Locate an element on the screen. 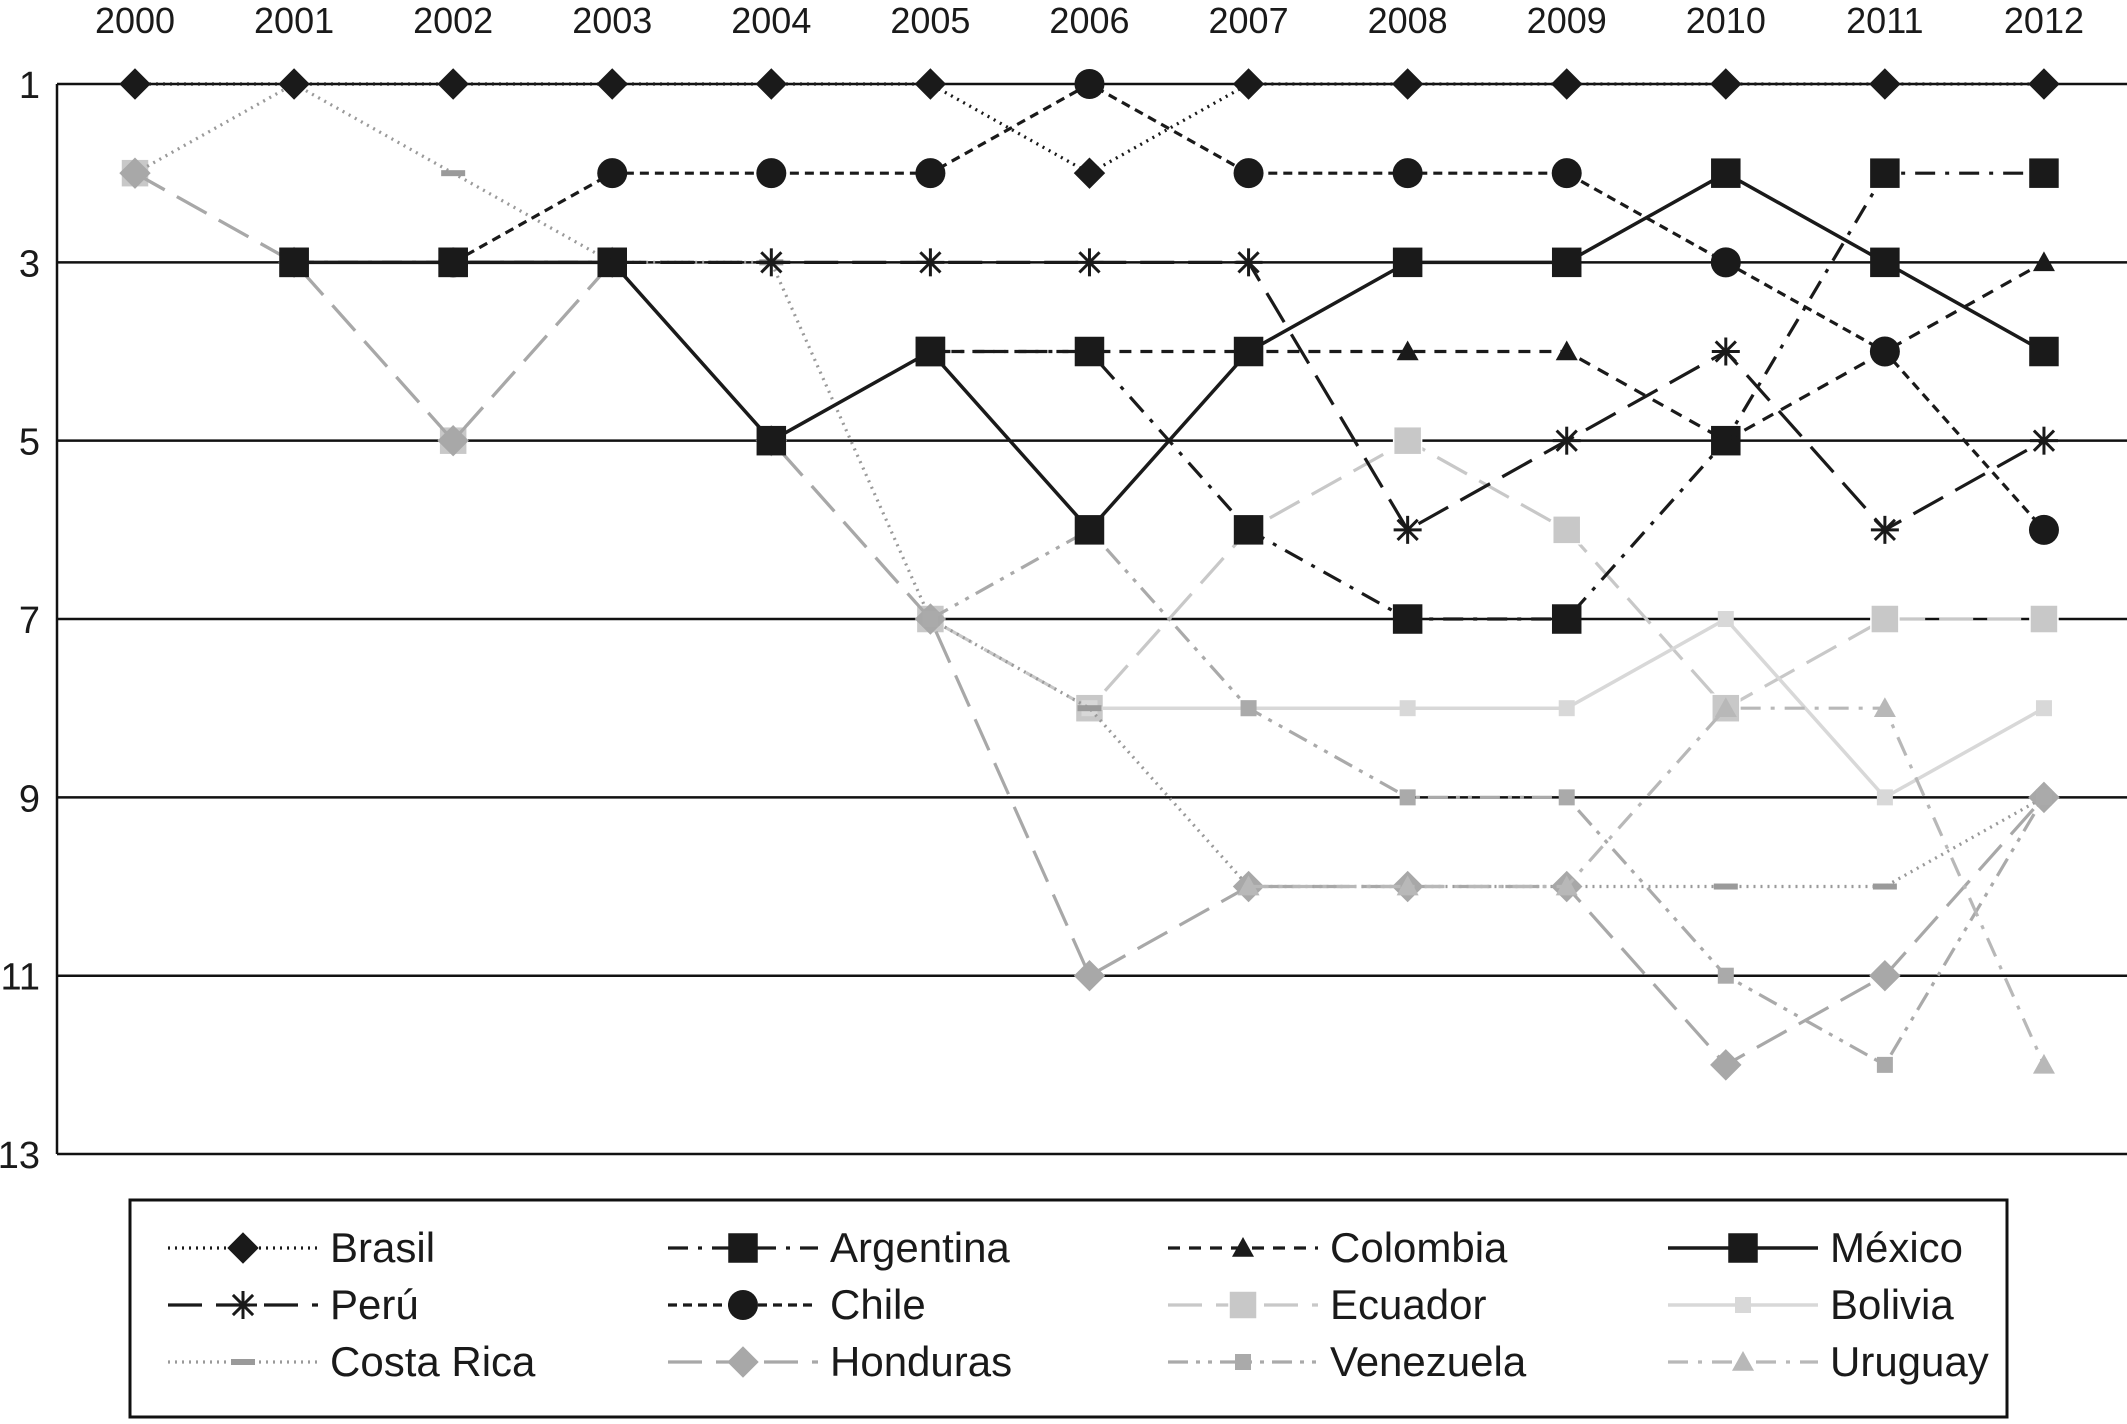  legend-item-colombia: Colombia is located at coordinates (1338, 1247).